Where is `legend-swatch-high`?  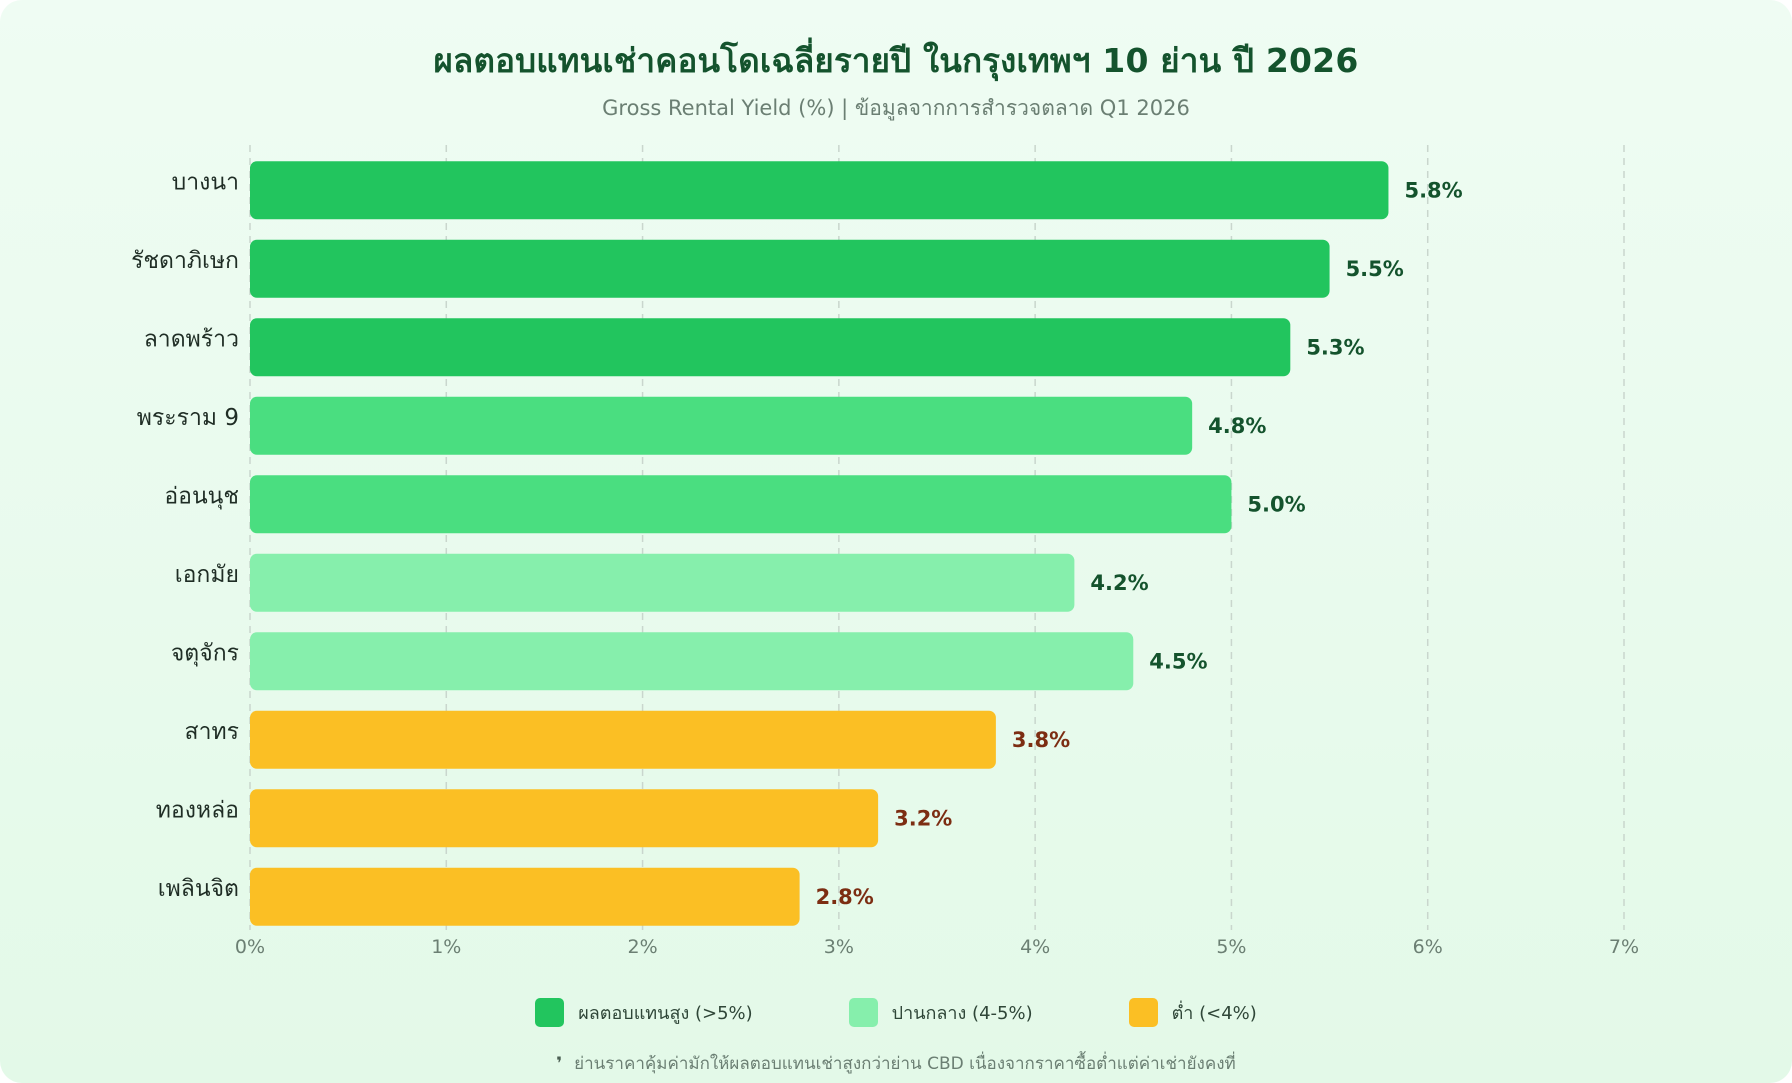
legend-swatch-high is located at coordinates (550, 1012).